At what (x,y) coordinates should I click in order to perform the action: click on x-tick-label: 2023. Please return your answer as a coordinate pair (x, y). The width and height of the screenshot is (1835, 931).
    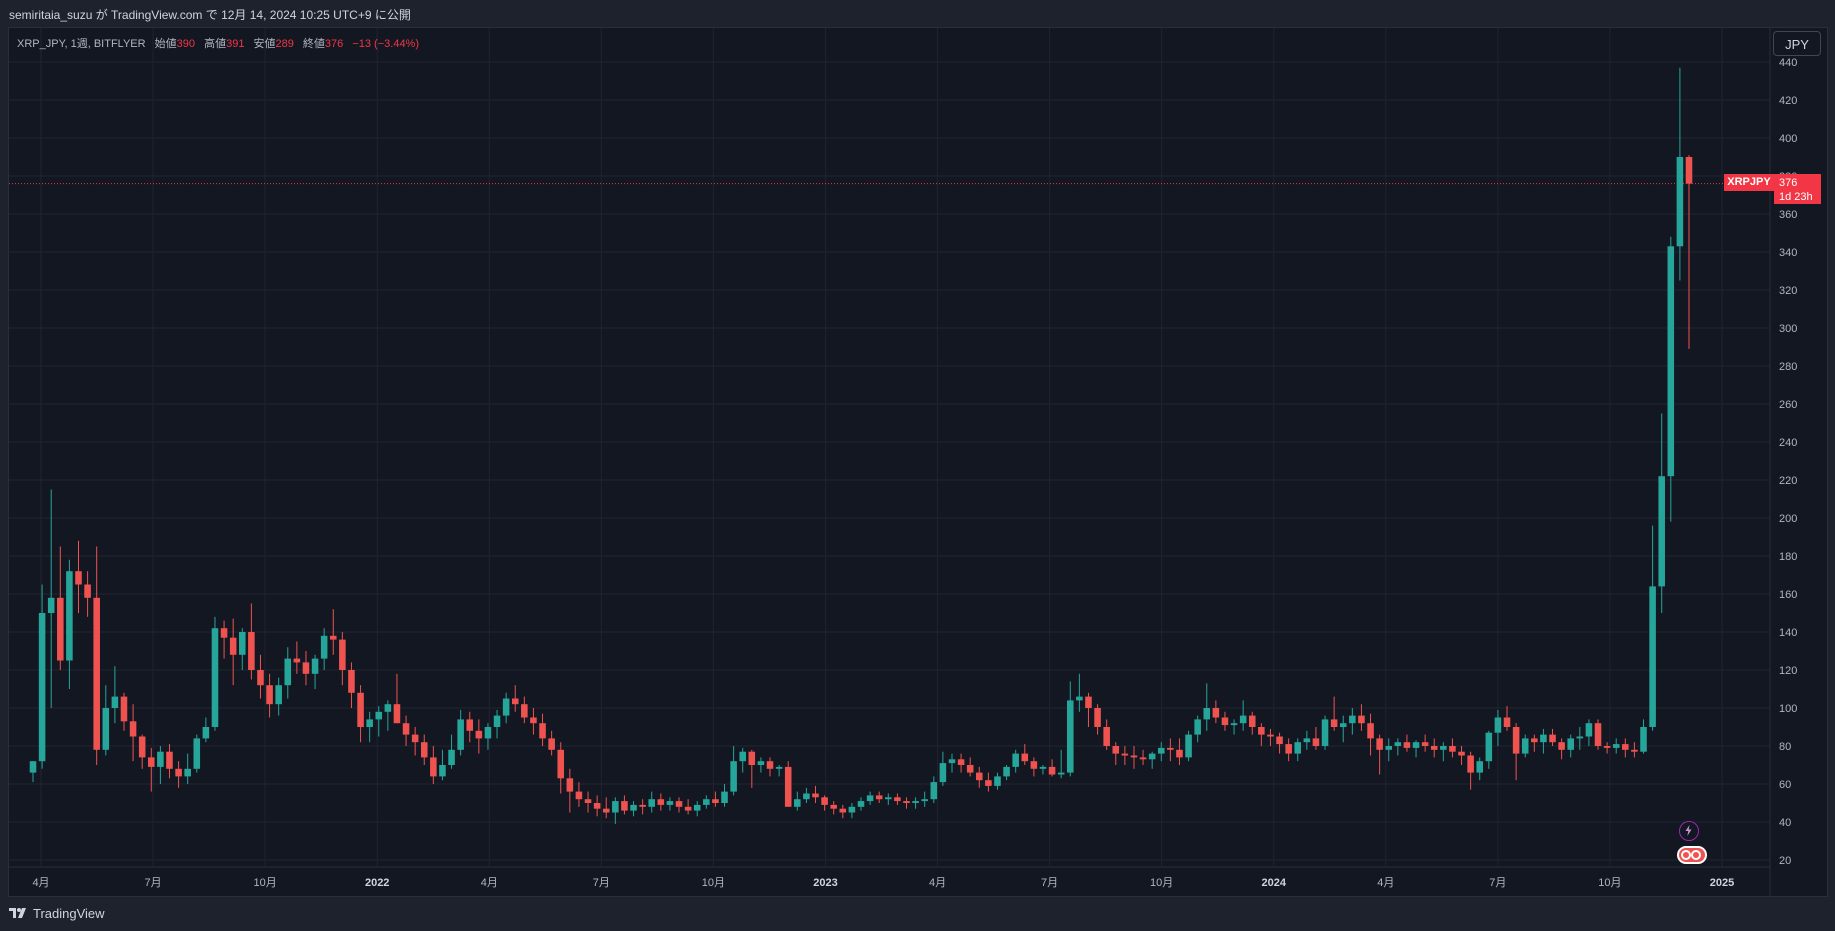
    Looking at the image, I should click on (825, 883).